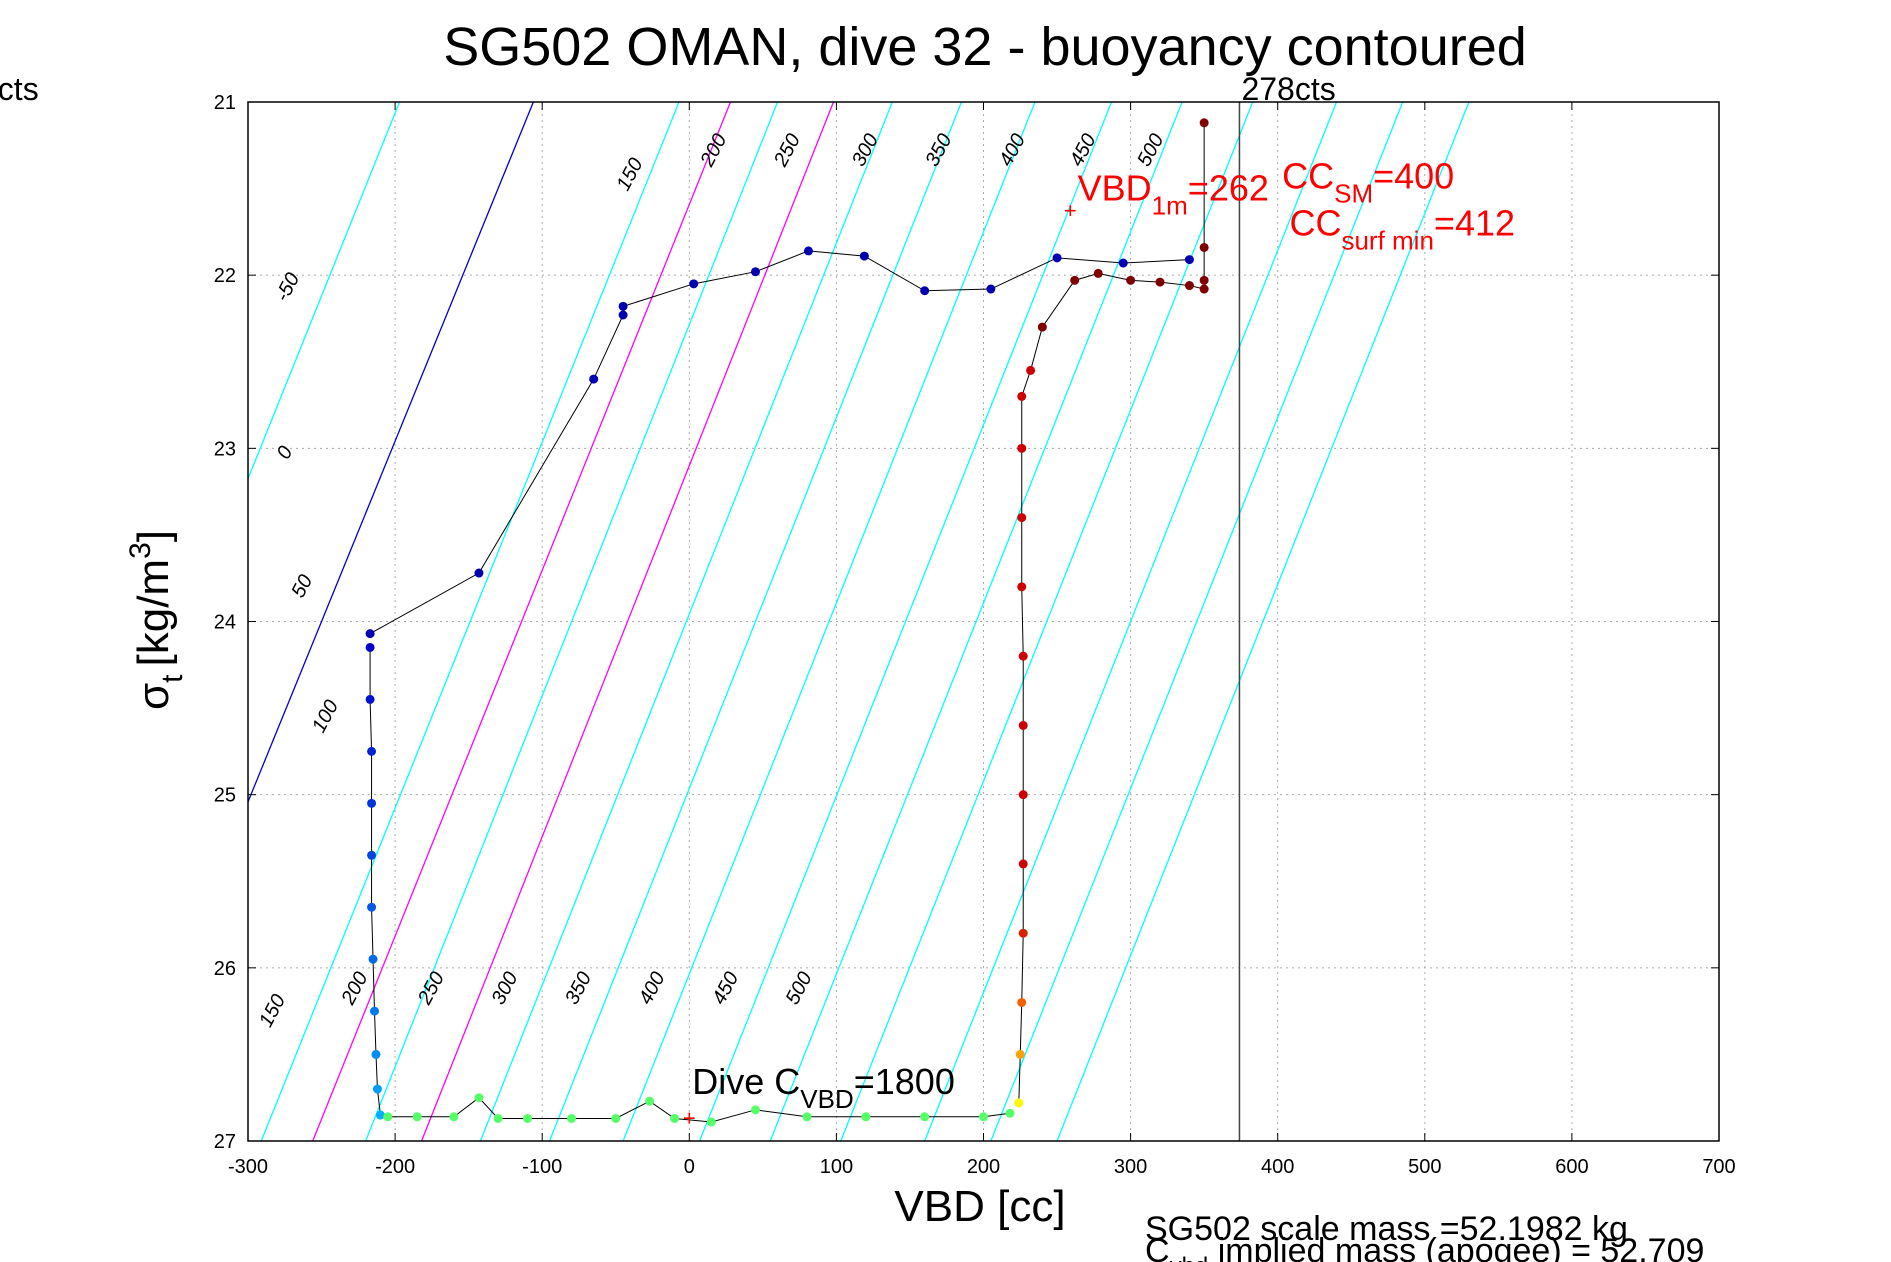 The height and width of the screenshot is (1262, 1891). What do you see at coordinates (431, 988) in the screenshot?
I see `contour-label: 250` at bounding box center [431, 988].